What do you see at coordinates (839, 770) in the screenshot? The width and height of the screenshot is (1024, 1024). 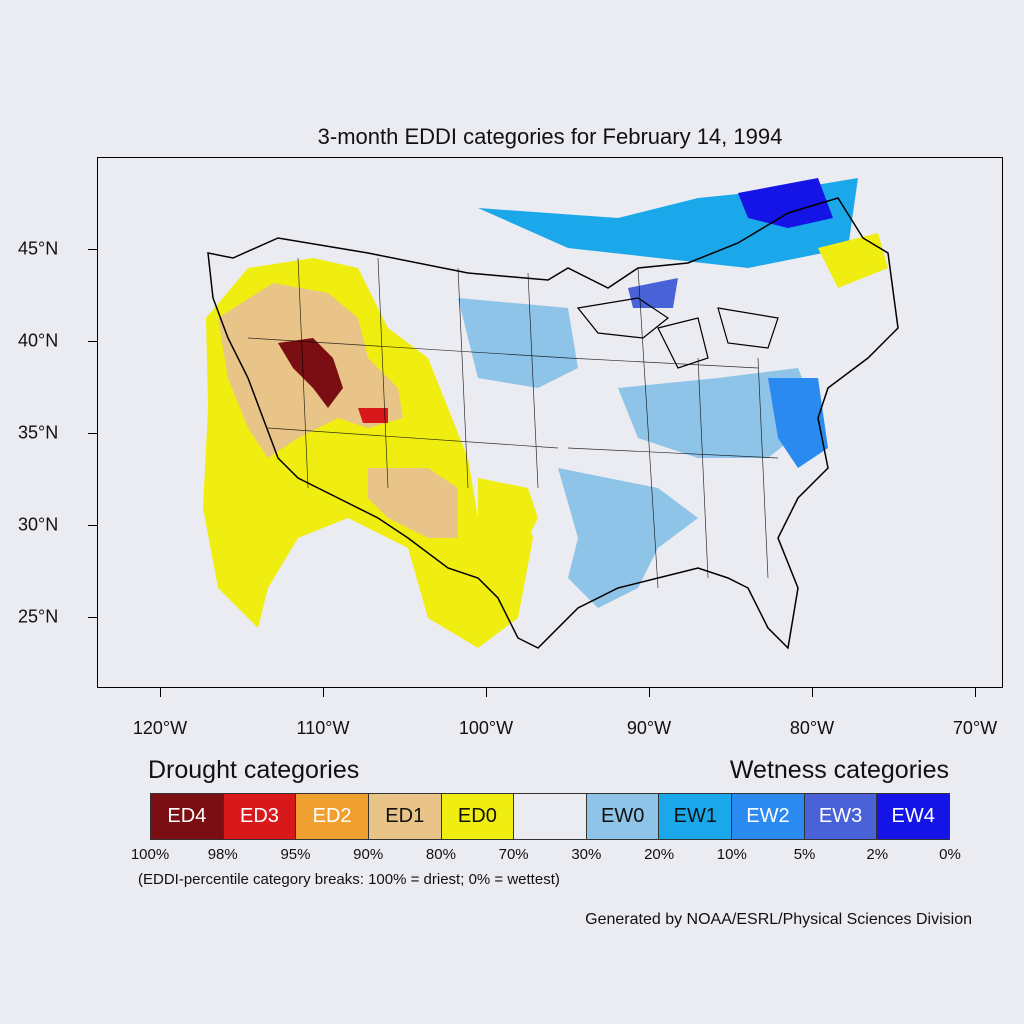 I see `wetness-heading: Wetness categories` at bounding box center [839, 770].